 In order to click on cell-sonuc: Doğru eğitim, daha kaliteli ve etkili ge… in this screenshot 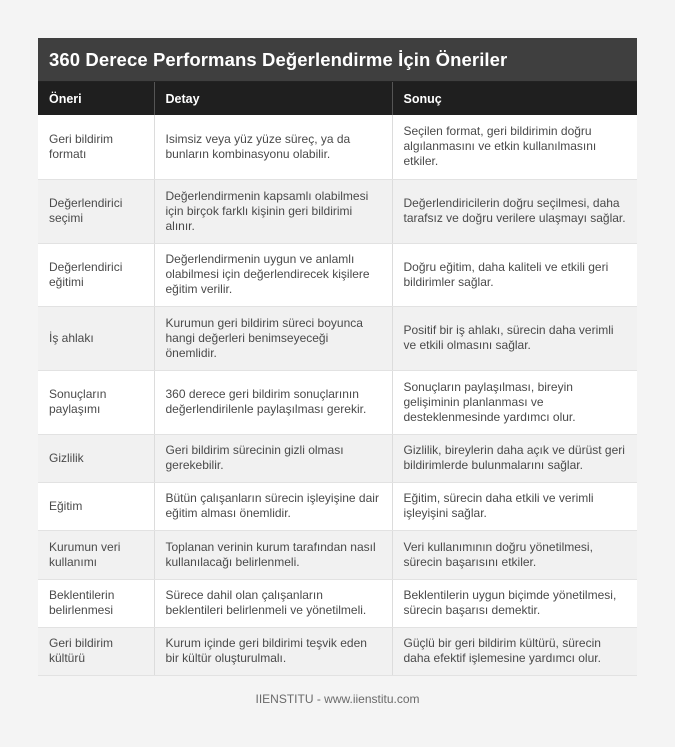, I will do `click(514, 275)`.